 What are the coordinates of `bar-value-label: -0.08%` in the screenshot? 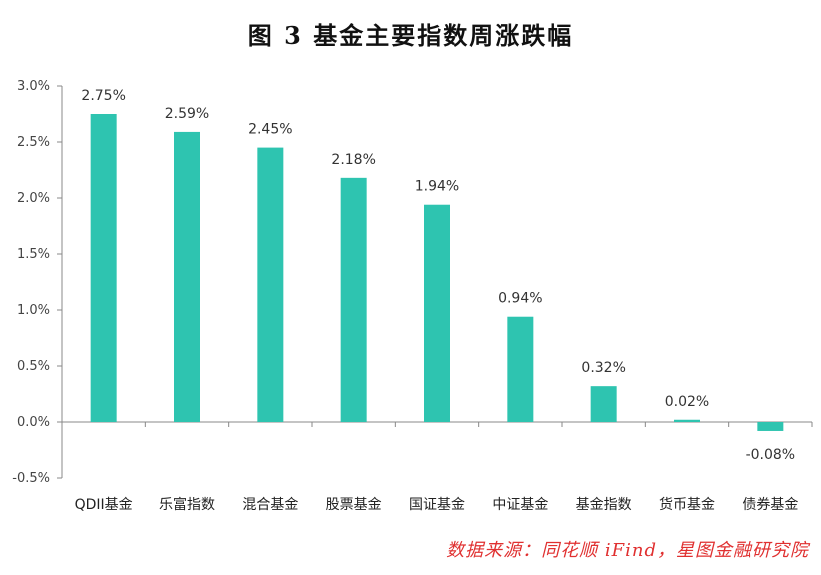 It's located at (771, 455).